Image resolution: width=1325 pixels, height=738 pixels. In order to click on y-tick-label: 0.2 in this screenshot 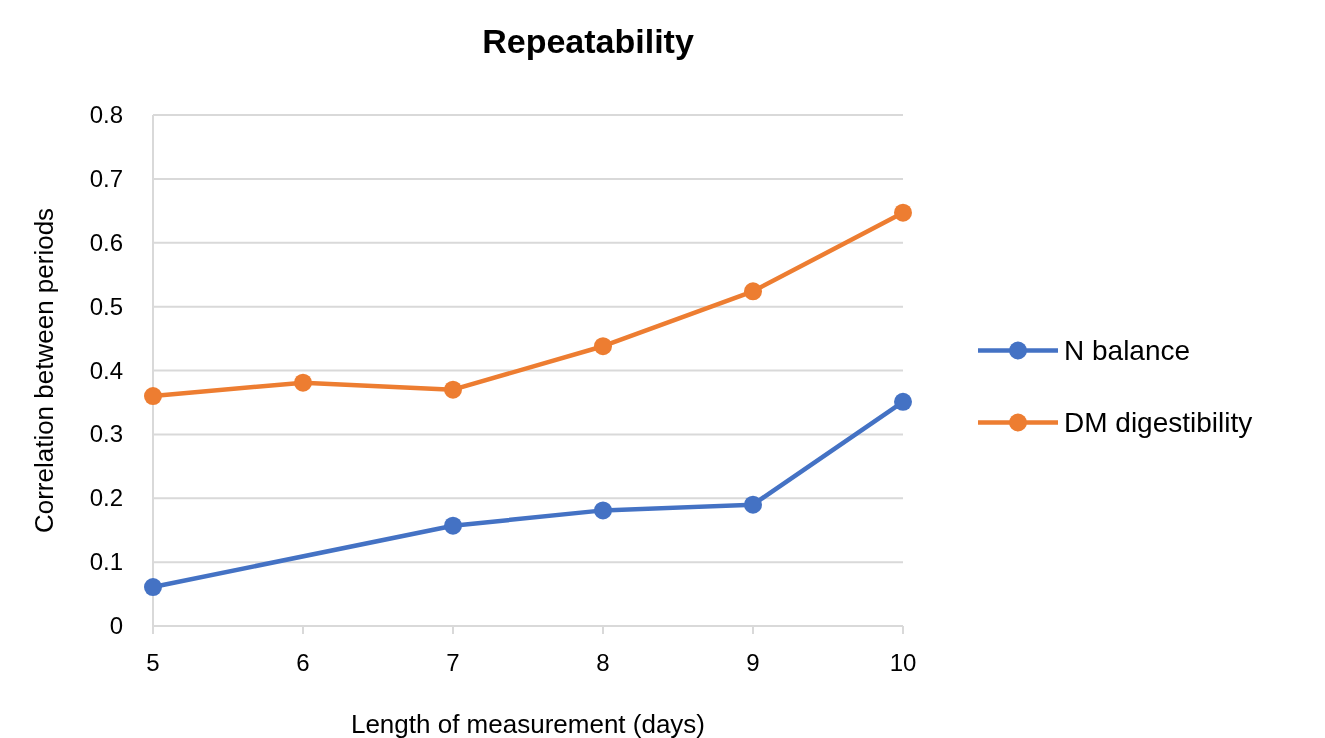, I will do `click(106, 498)`.